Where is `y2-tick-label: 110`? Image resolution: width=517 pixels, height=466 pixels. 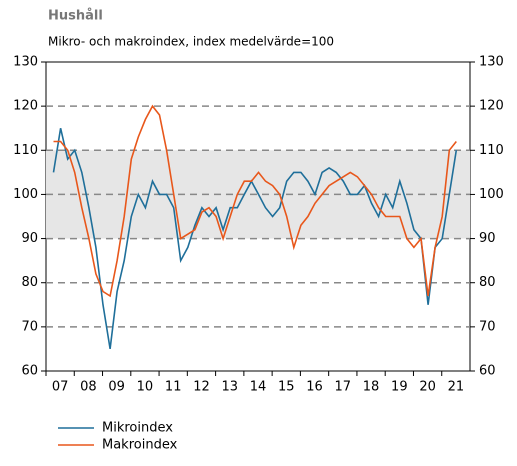
y2-tick-label: 110 is located at coordinates (491, 150).